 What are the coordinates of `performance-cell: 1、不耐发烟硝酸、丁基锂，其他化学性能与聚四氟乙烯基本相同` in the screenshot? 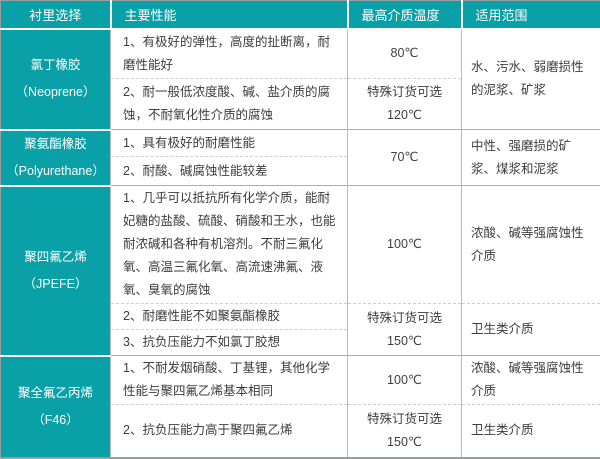 It's located at (229, 380).